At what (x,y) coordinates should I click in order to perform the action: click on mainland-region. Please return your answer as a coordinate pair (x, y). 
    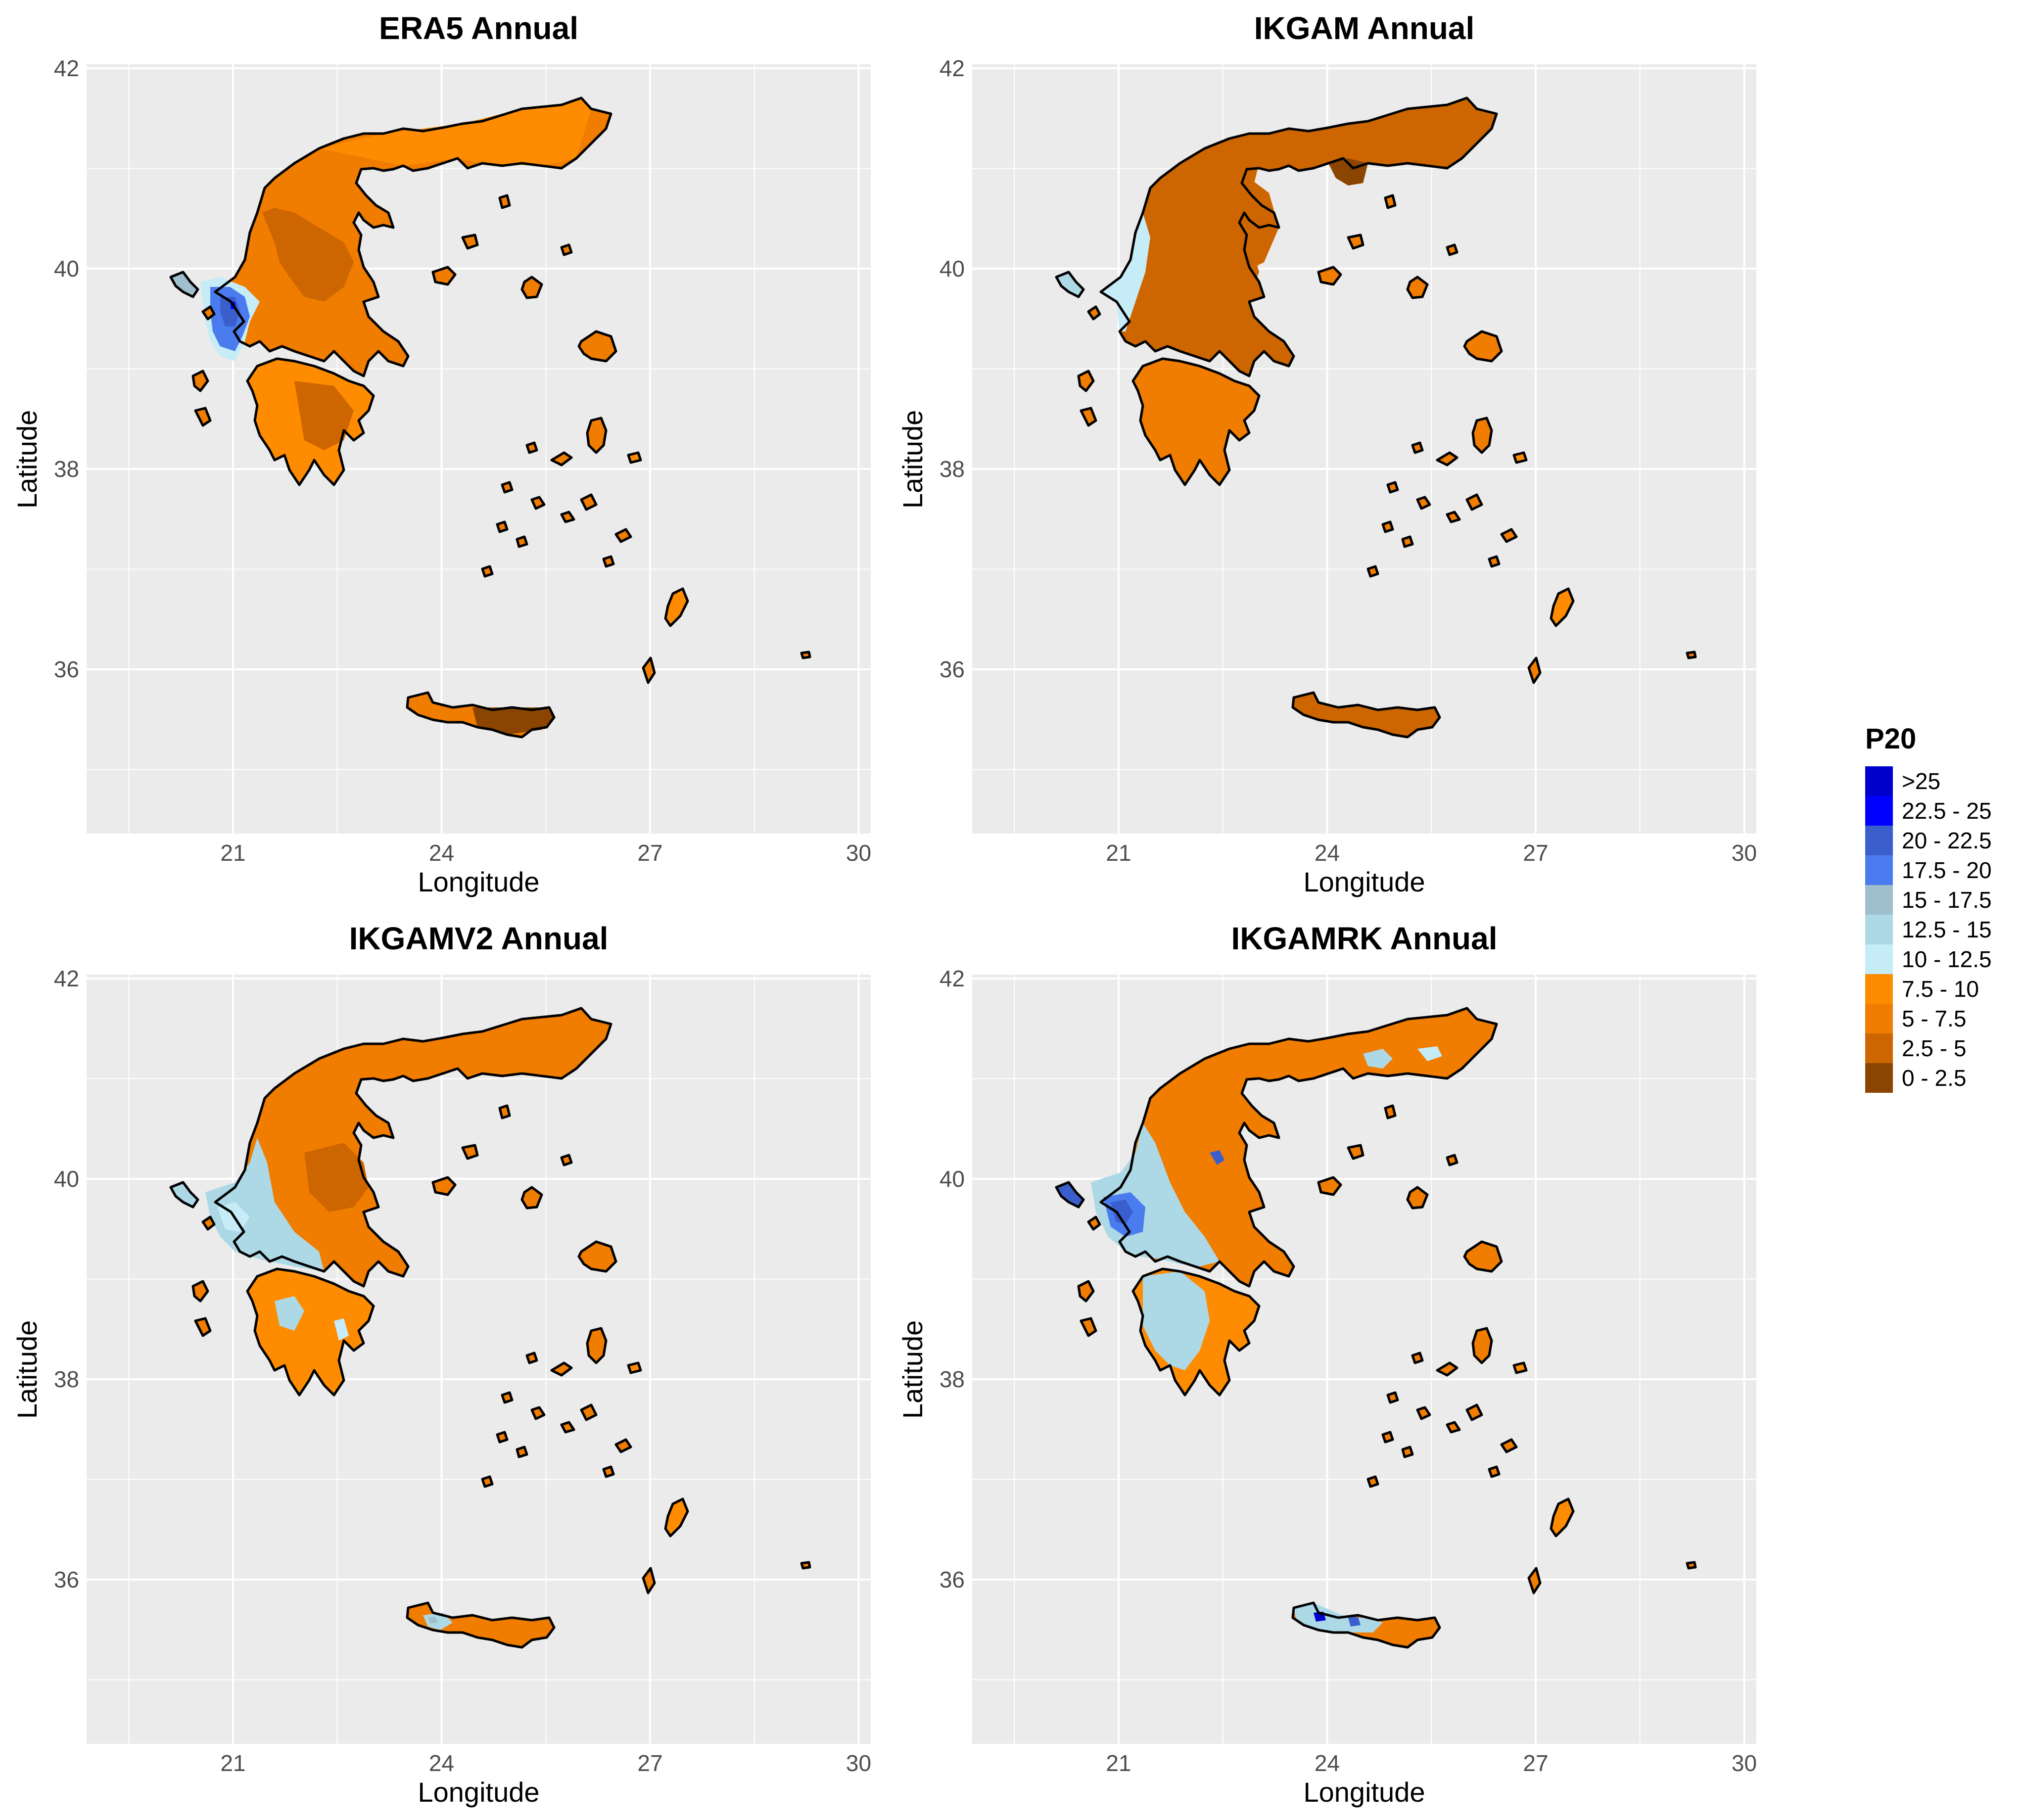
    Looking at the image, I should click on (1299, 1147).